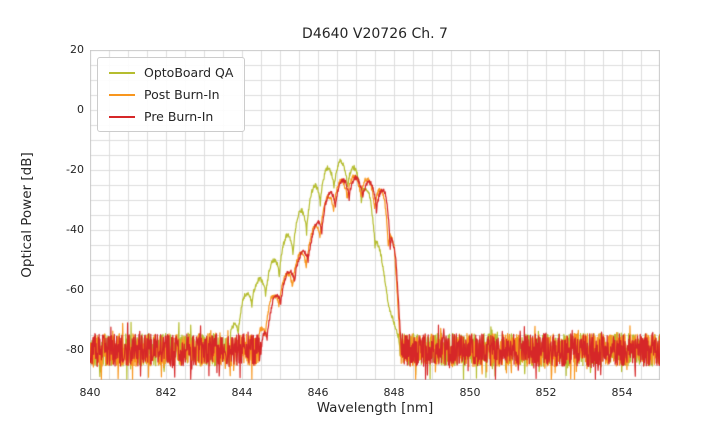 The height and width of the screenshot is (432, 720). What do you see at coordinates (75, 169) in the screenshot?
I see `y-tick-label: -20` at bounding box center [75, 169].